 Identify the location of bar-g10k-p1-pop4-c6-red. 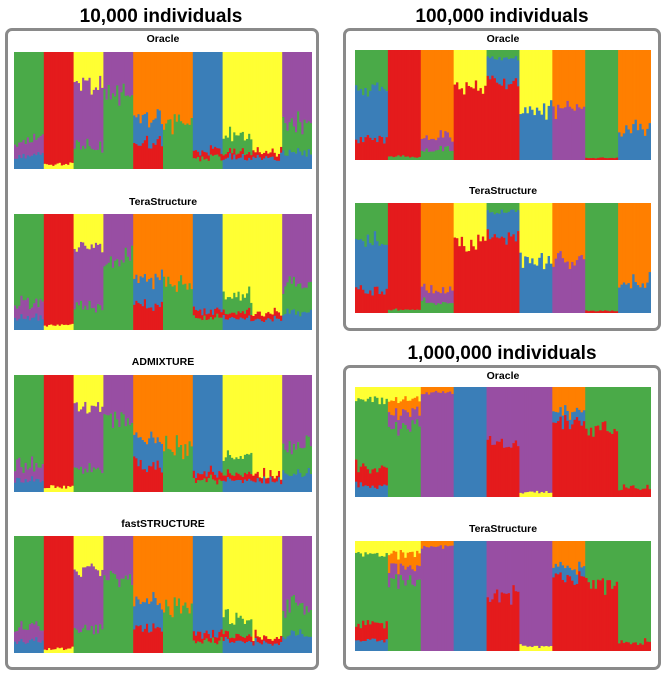
(147, 319).